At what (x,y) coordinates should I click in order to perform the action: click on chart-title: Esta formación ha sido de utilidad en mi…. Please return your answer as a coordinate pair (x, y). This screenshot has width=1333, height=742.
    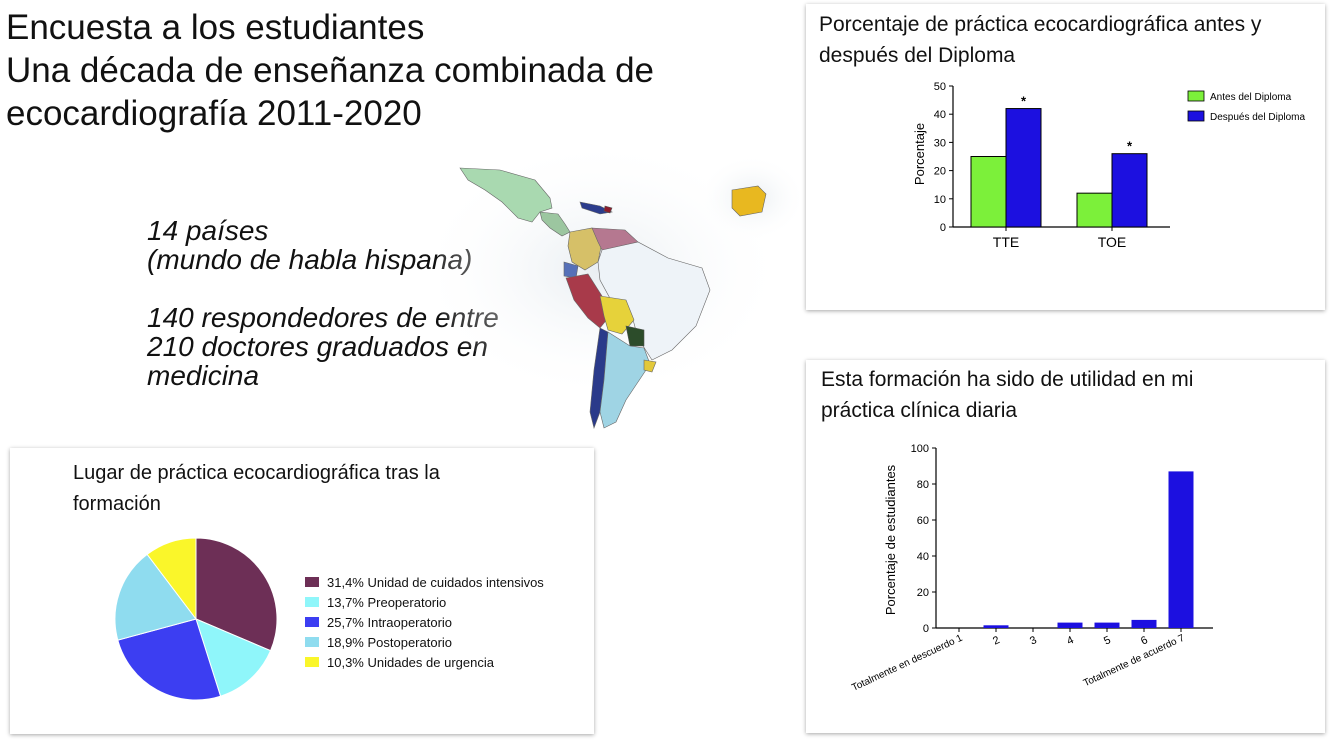
    Looking at the image, I should click on (1007, 395).